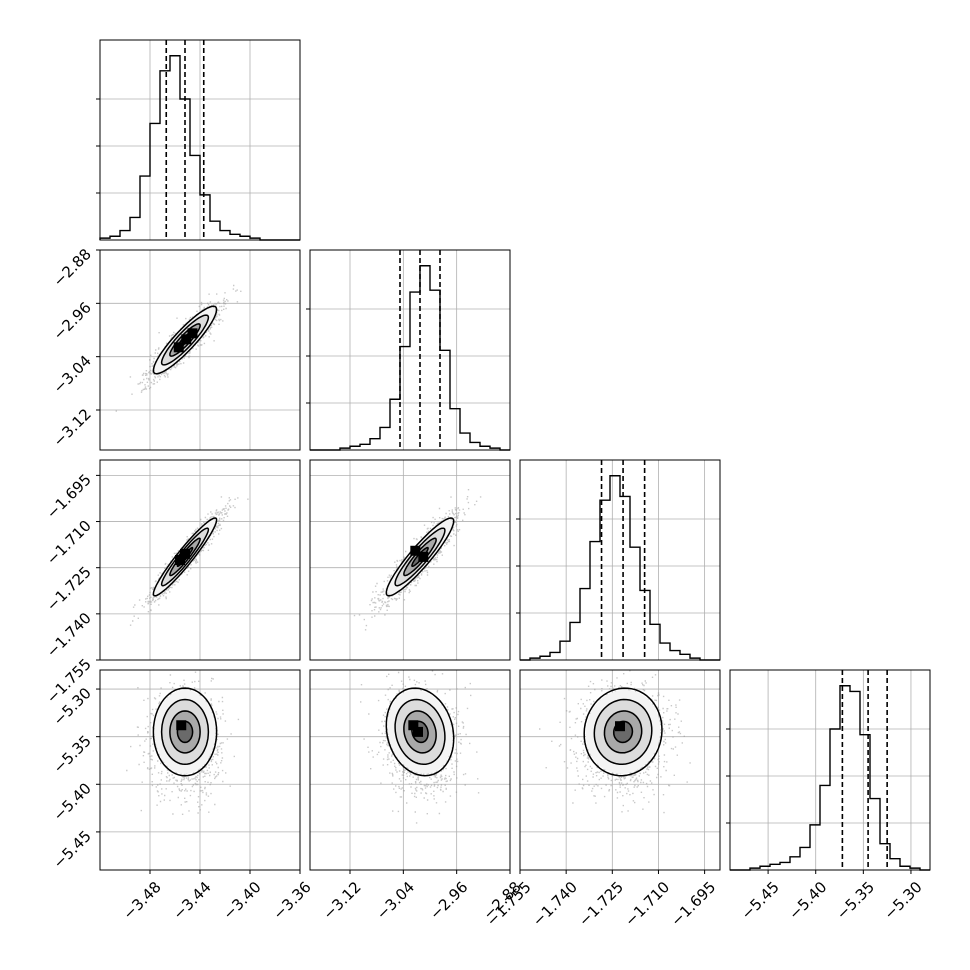 This screenshot has width=970, height=970. Describe the element at coordinates (448, 900) in the screenshot. I see `x-tick-label: −2.96` at that location.